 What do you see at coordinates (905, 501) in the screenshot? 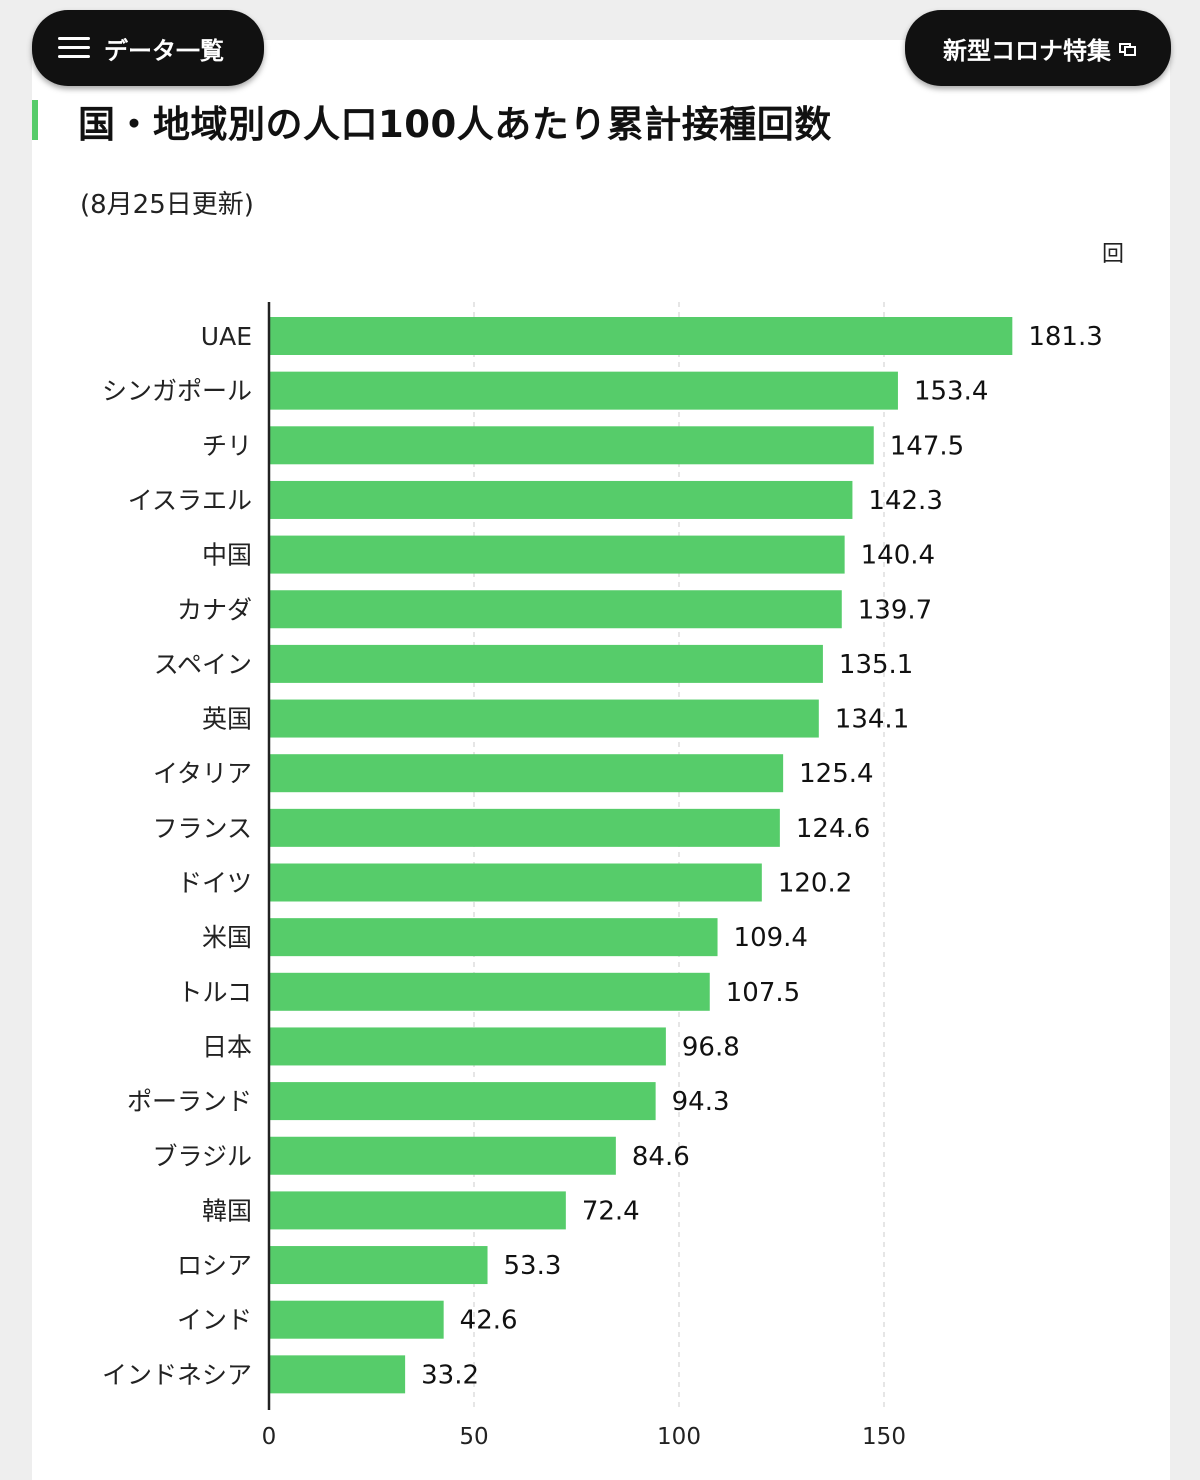
I see `value-label-3: 142.3` at bounding box center [905, 501].